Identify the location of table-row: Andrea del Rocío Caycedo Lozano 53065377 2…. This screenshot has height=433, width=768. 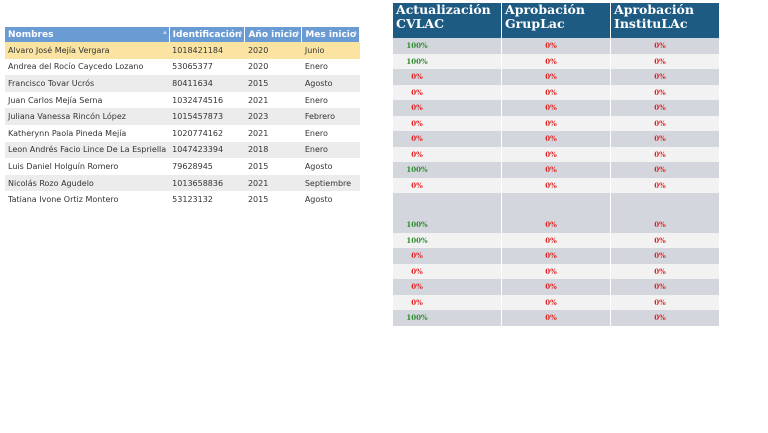
(182, 67).